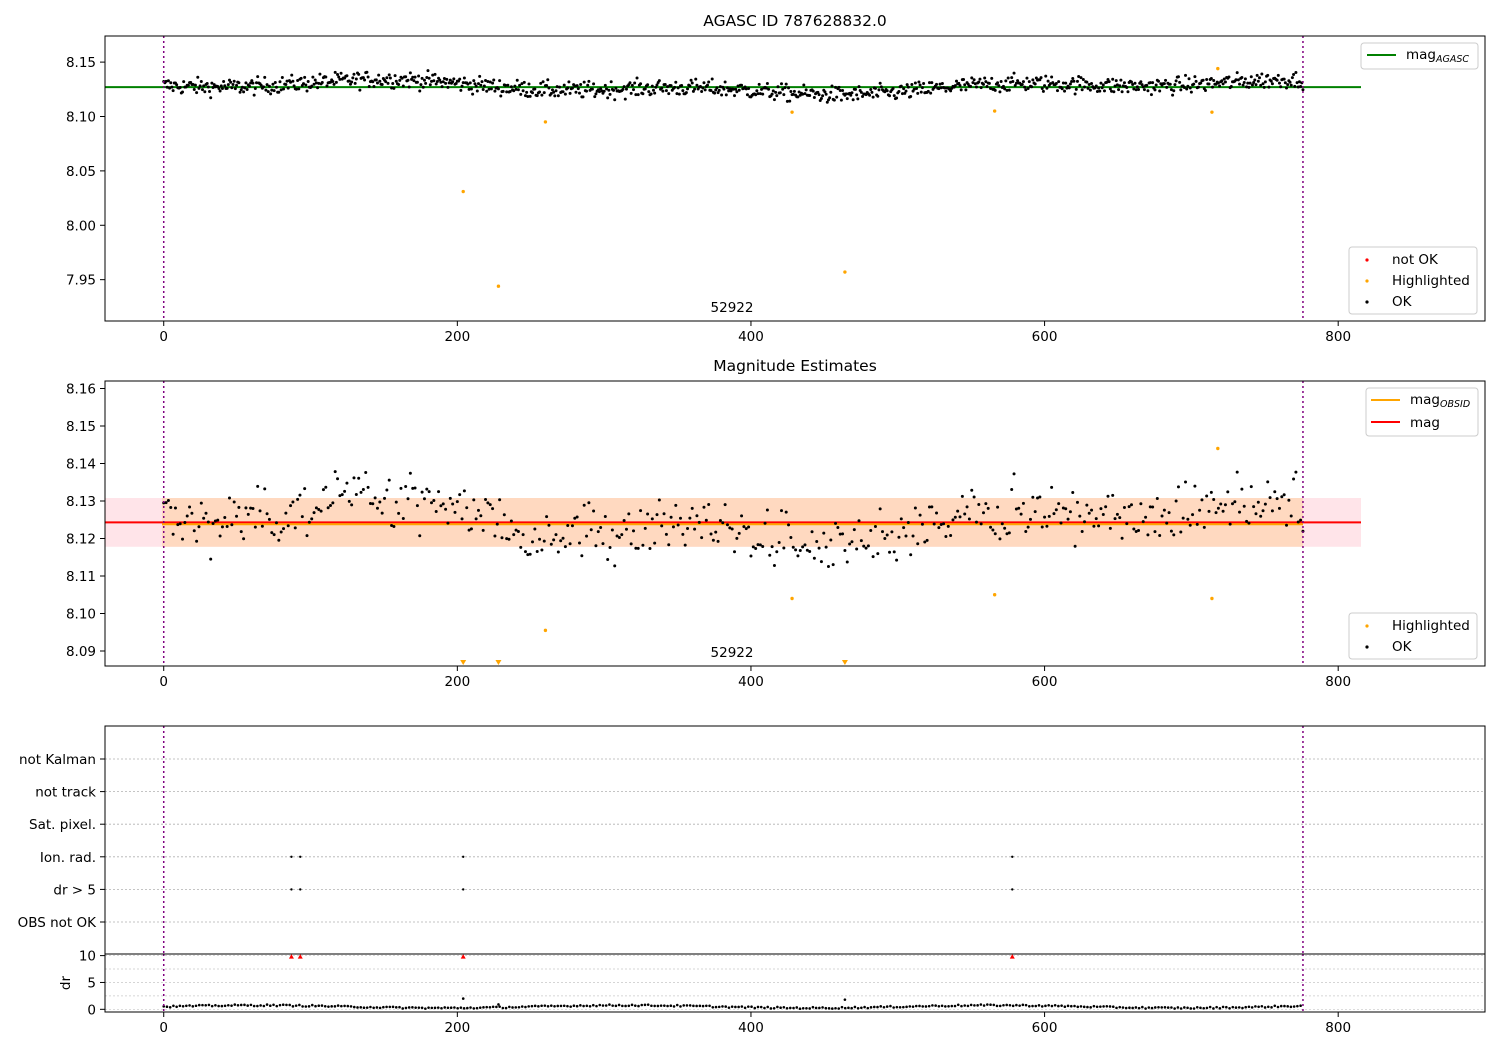 Image resolution: width=1500 pixels, height=1054 pixels. I want to click on agasc-panel-title: AGASC ID 787628832.0, so click(795, 21).